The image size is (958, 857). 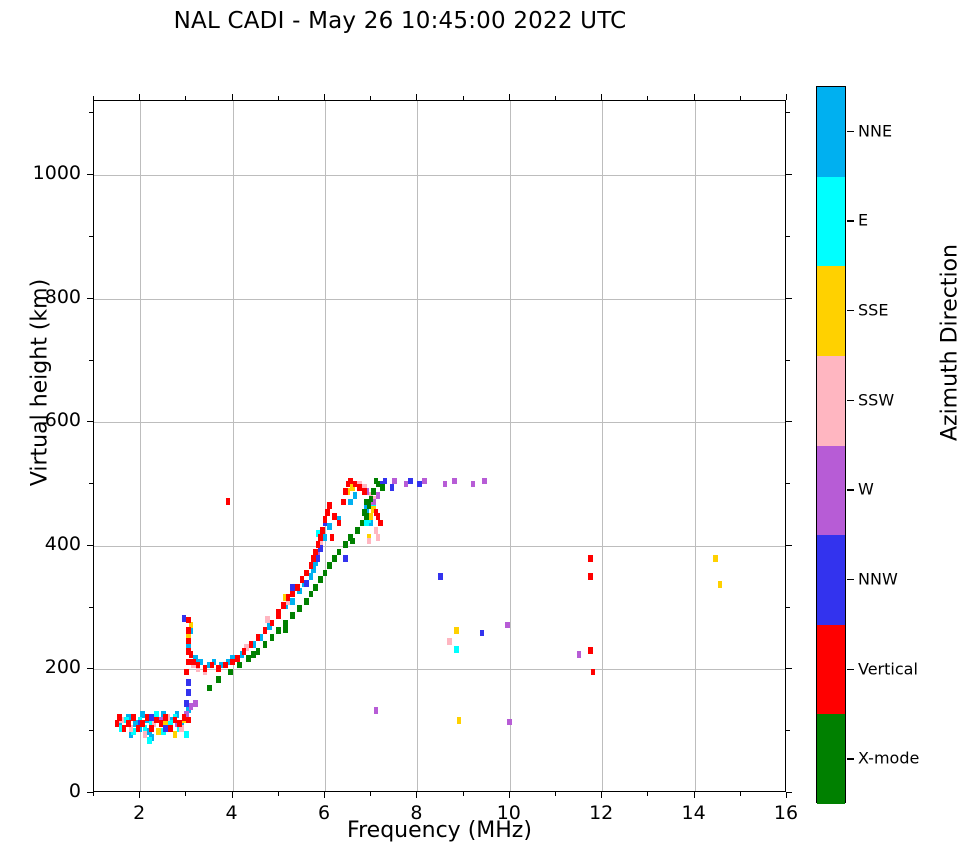 What do you see at coordinates (831, 759) in the screenshot?
I see `colorbar-band-x-mode` at bounding box center [831, 759].